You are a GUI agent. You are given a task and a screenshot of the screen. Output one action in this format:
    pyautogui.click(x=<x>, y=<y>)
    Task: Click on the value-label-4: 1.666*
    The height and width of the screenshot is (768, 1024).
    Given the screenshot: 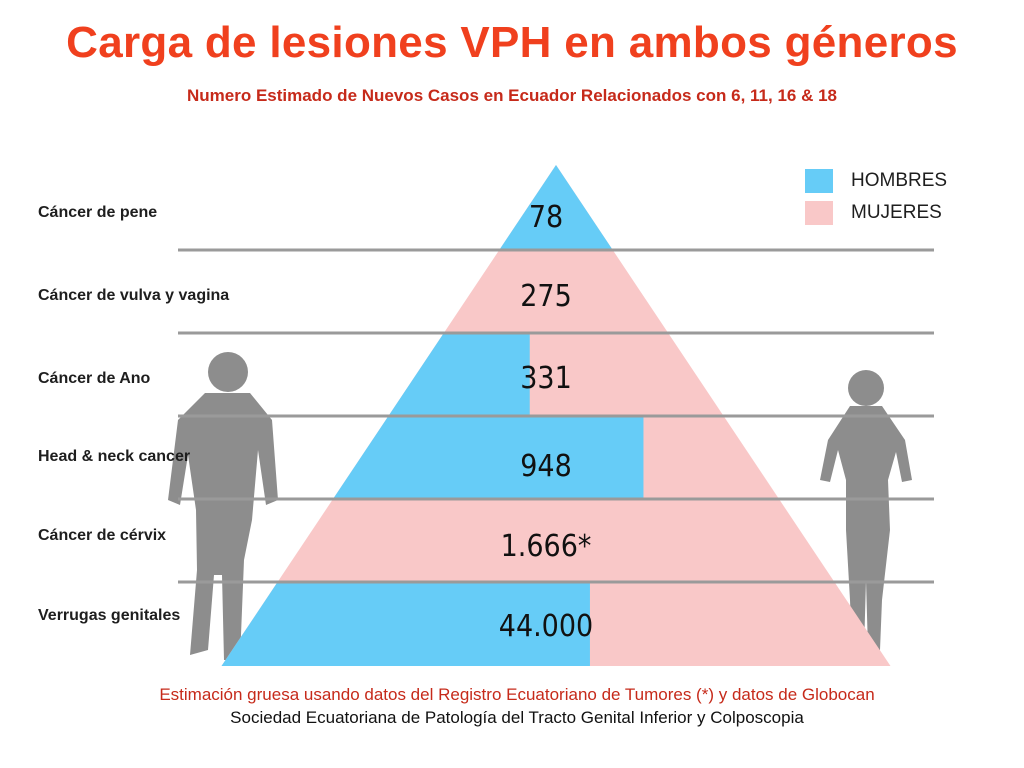 What is the action you would take?
    pyautogui.click(x=546, y=546)
    